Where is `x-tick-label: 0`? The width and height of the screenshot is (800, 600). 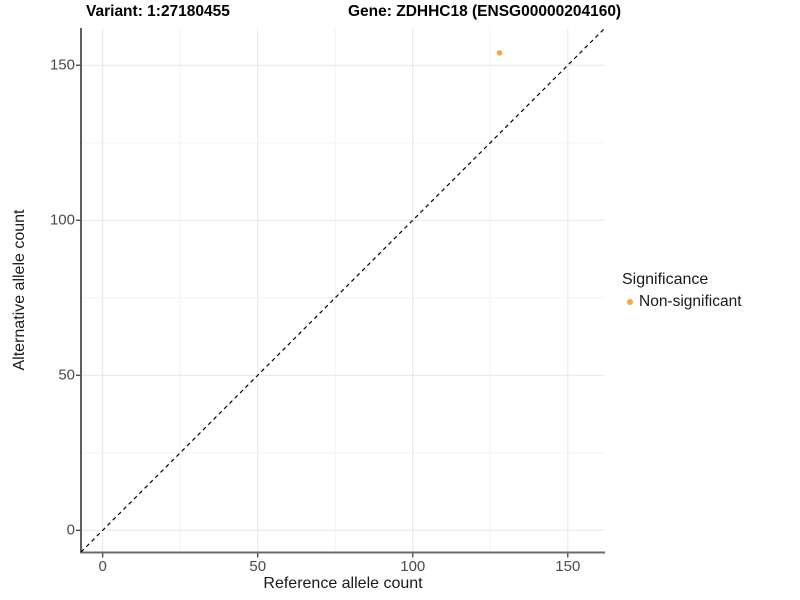 x-tick-label: 0 is located at coordinates (102, 566).